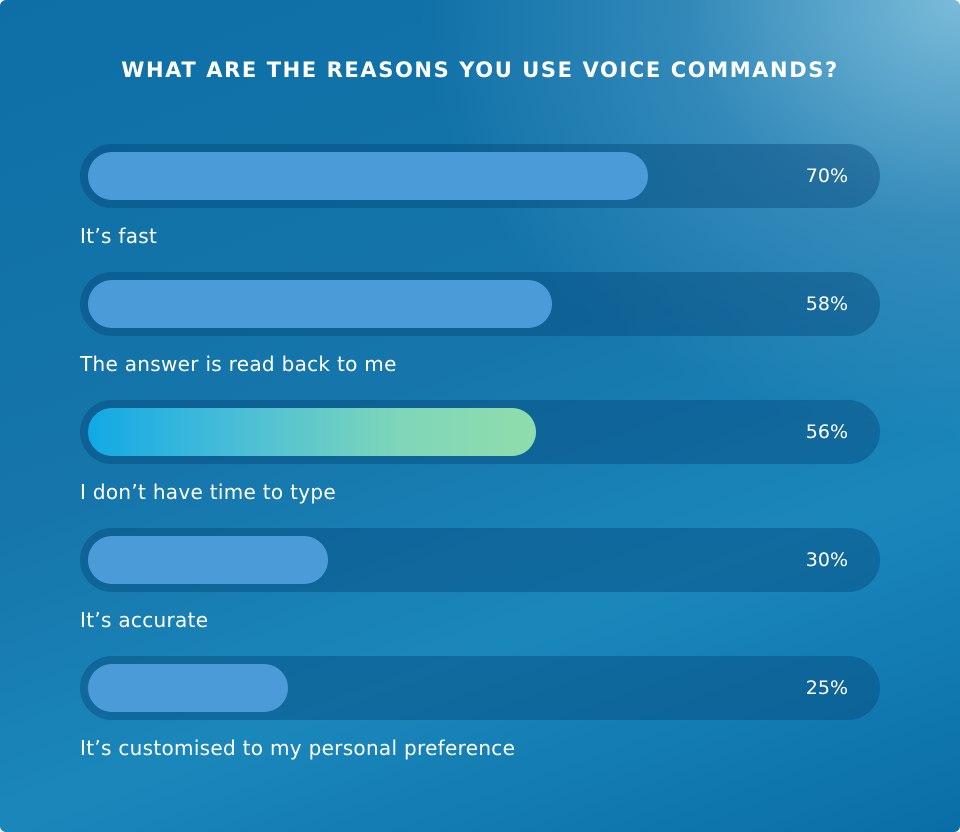 The width and height of the screenshot is (960, 832). Describe the element at coordinates (826, 432) in the screenshot. I see `bar-value-label: 56%` at that location.